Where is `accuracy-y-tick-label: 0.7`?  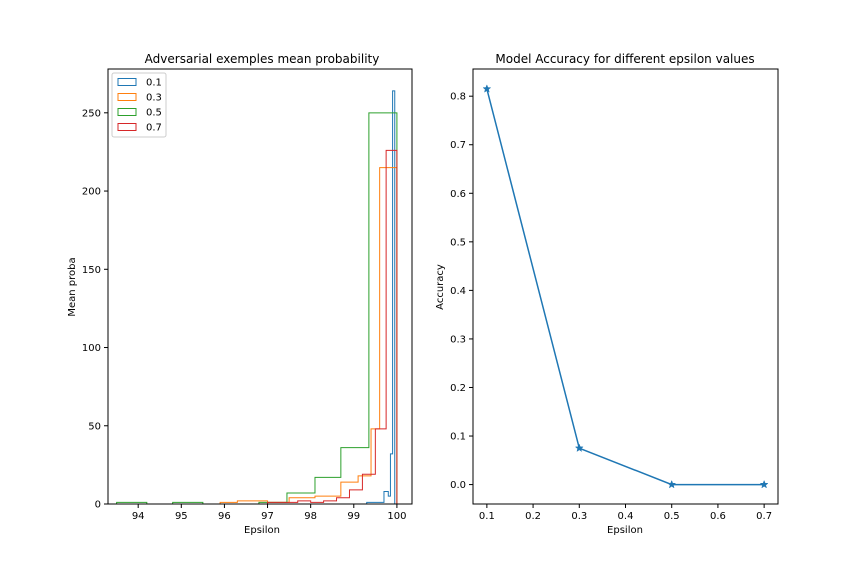 accuracy-y-tick-label: 0.7 is located at coordinates (458, 145).